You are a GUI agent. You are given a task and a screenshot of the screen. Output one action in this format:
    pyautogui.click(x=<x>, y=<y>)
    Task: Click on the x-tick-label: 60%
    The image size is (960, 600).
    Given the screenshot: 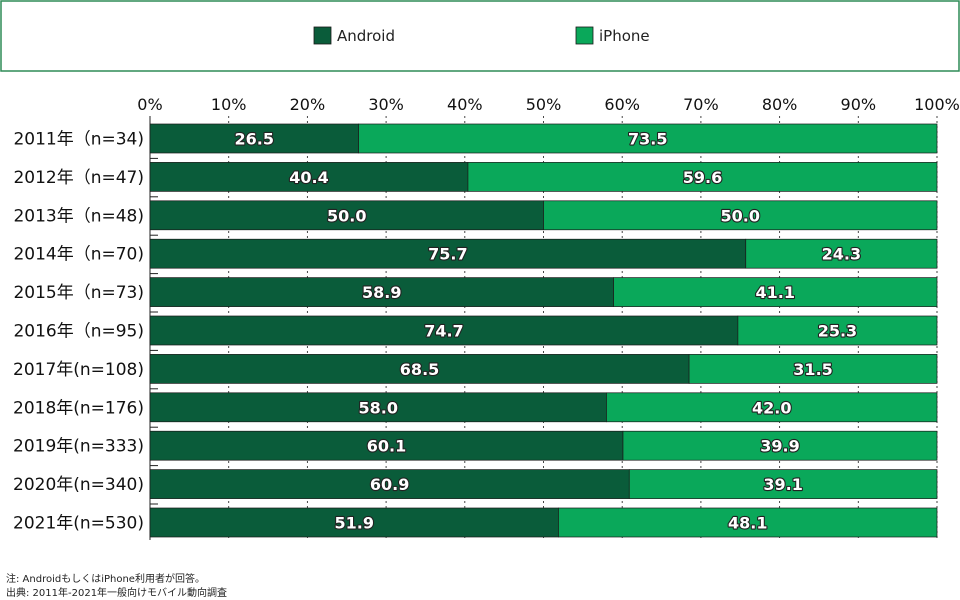 What is the action you would take?
    pyautogui.click(x=622, y=104)
    